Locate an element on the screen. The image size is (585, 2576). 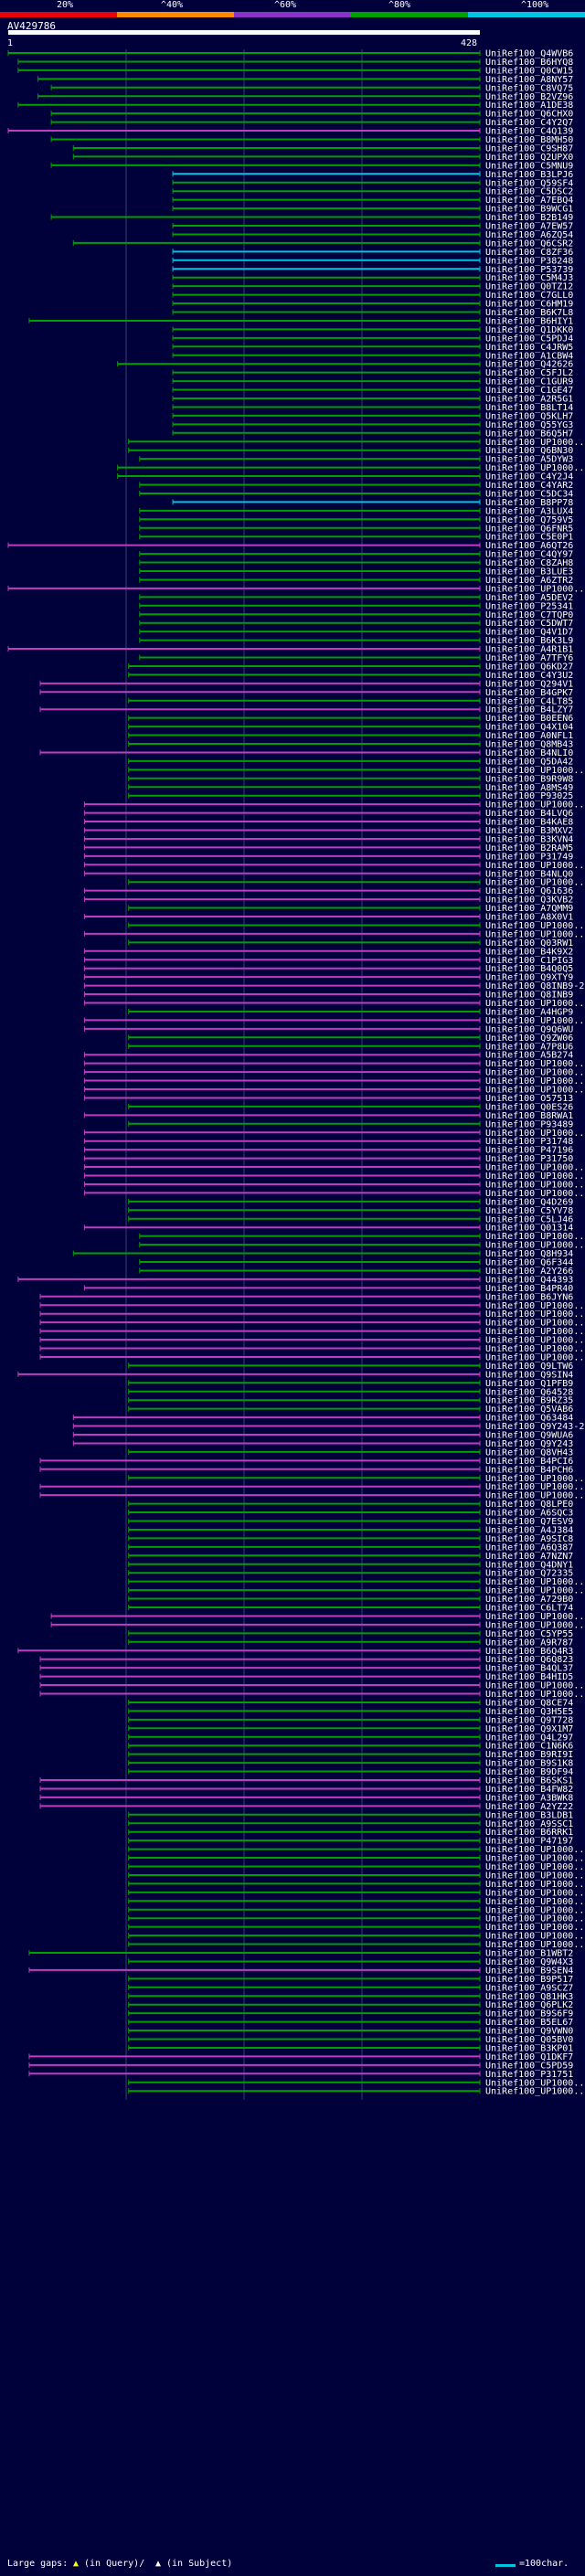
hit-label: UniRef100_C5M4J3 is located at coordinates (529, 278).